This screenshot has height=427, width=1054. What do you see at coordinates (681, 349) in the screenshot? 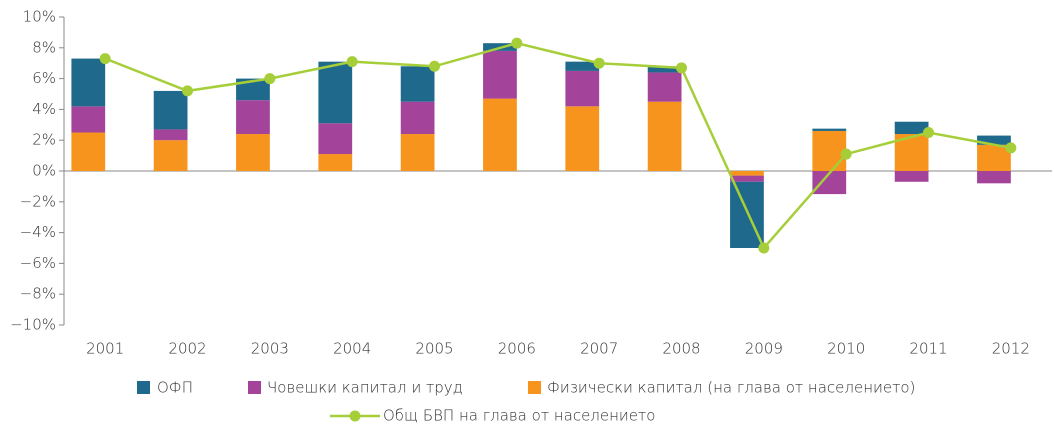
I see `x-tick-label: 2008` at bounding box center [681, 349].